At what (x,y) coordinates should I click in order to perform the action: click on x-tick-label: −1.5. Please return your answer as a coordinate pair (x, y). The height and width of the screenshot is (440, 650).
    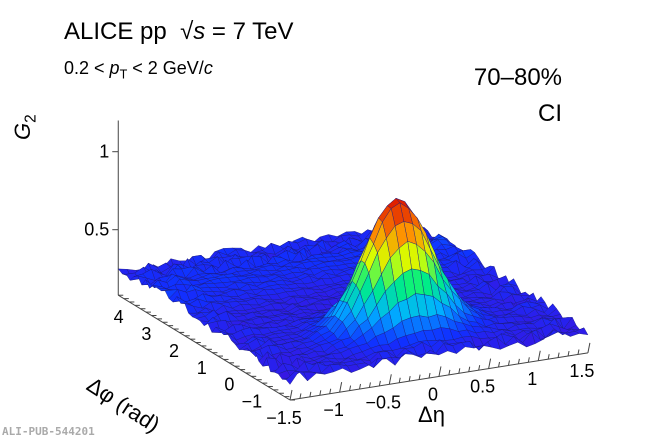
    Looking at the image, I should click on (284, 418).